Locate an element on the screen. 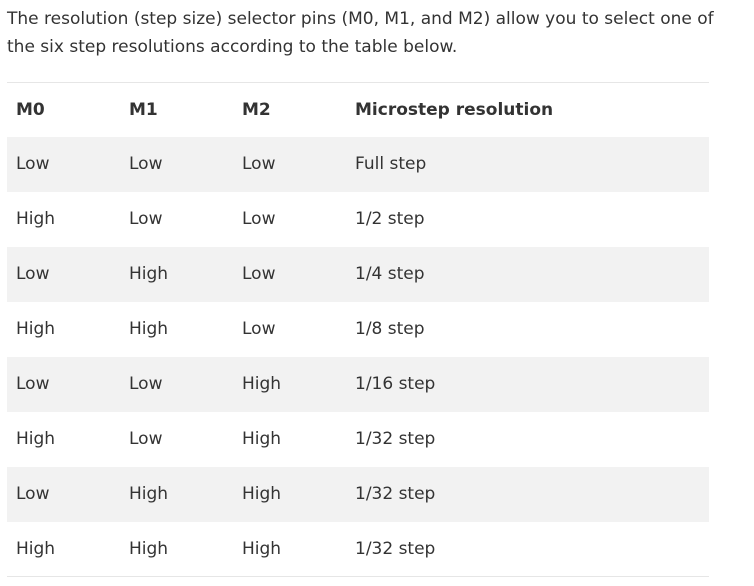 The image size is (754, 586). table-header: M0 M1 M2 Microstep resolution is located at coordinates (358, 110).